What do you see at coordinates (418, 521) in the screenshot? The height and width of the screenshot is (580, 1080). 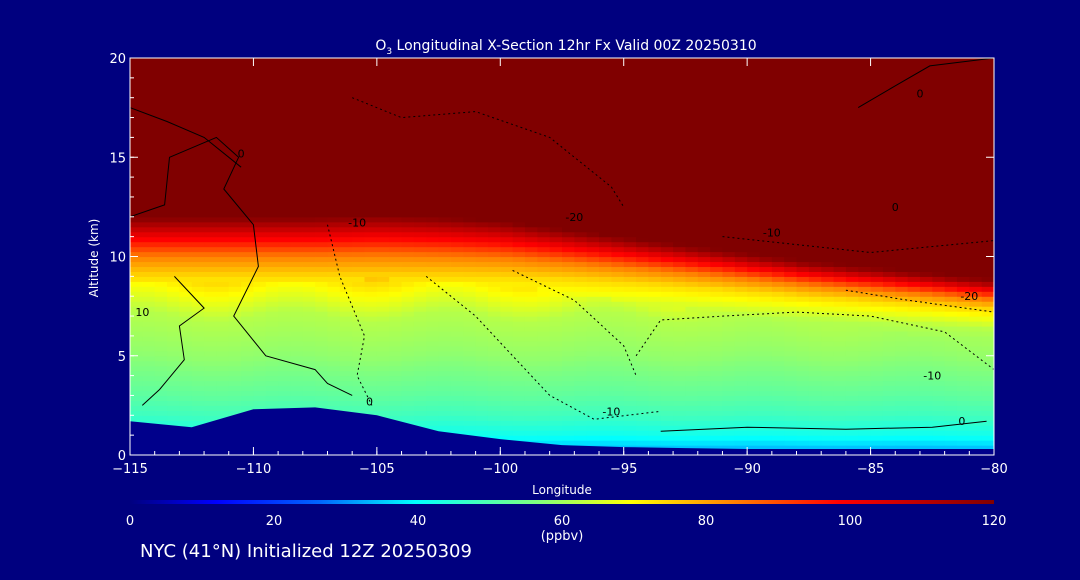 I see `colorbar-tick-label: 40` at bounding box center [418, 521].